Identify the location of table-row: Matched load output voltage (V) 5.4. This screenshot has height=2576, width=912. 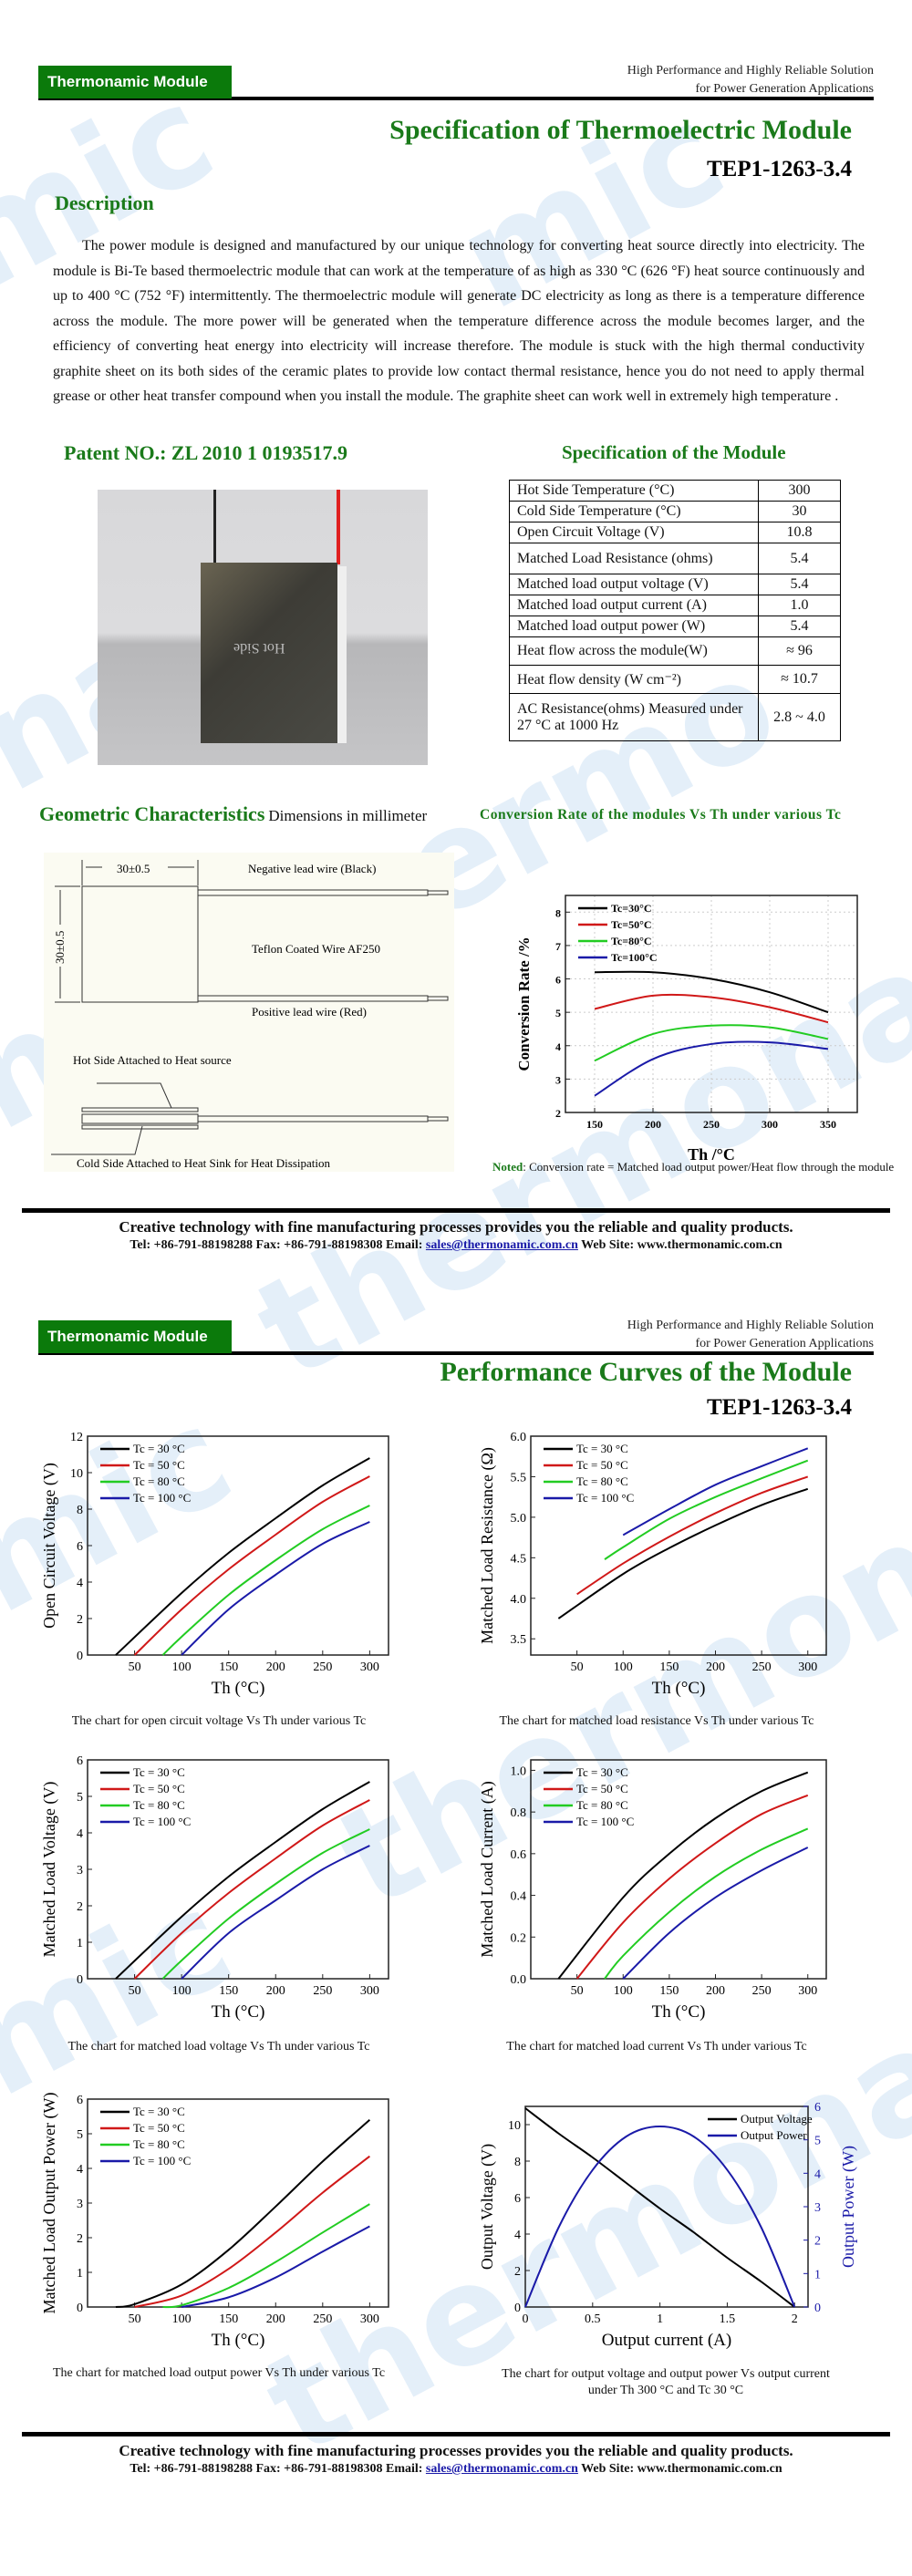
(675, 584).